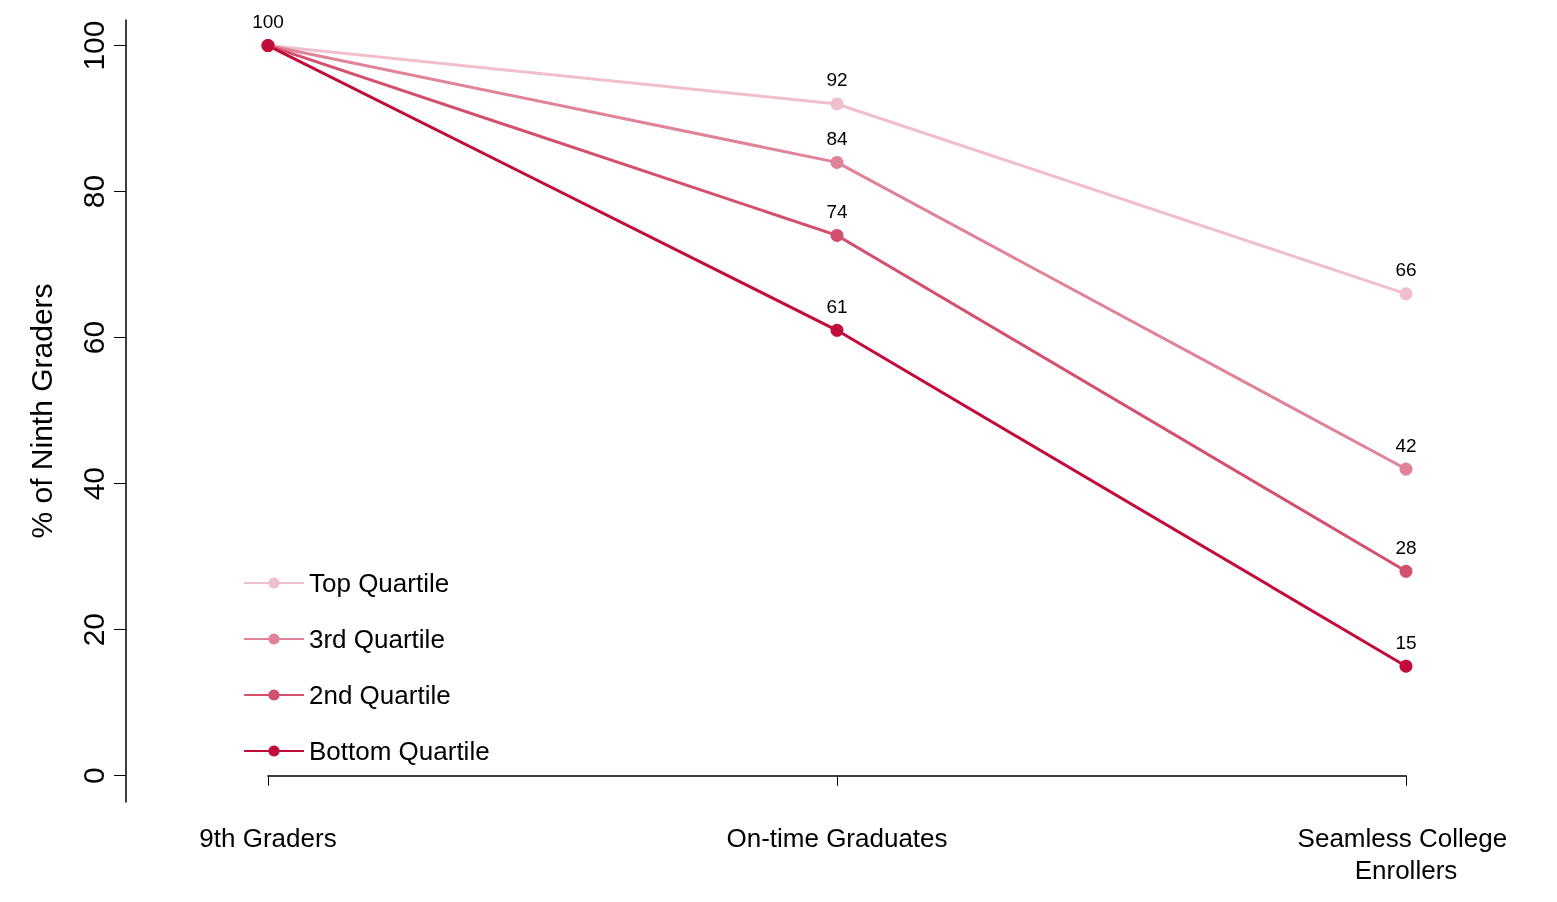 Image resolution: width=1557 pixels, height=902 pixels. I want to click on y-tick-label: 20, so click(93, 629).